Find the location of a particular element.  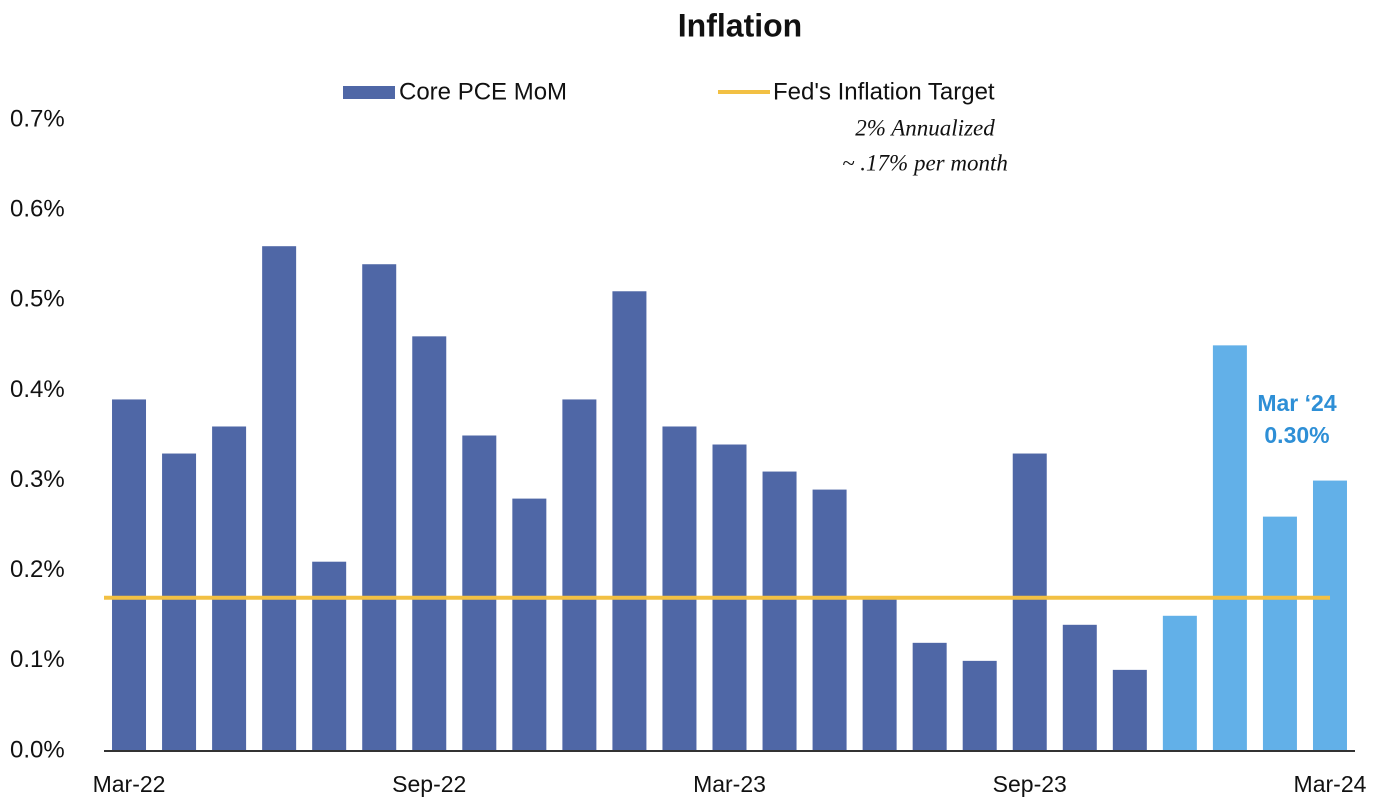

x-tick-label: Mar-23 is located at coordinates (729, 784).